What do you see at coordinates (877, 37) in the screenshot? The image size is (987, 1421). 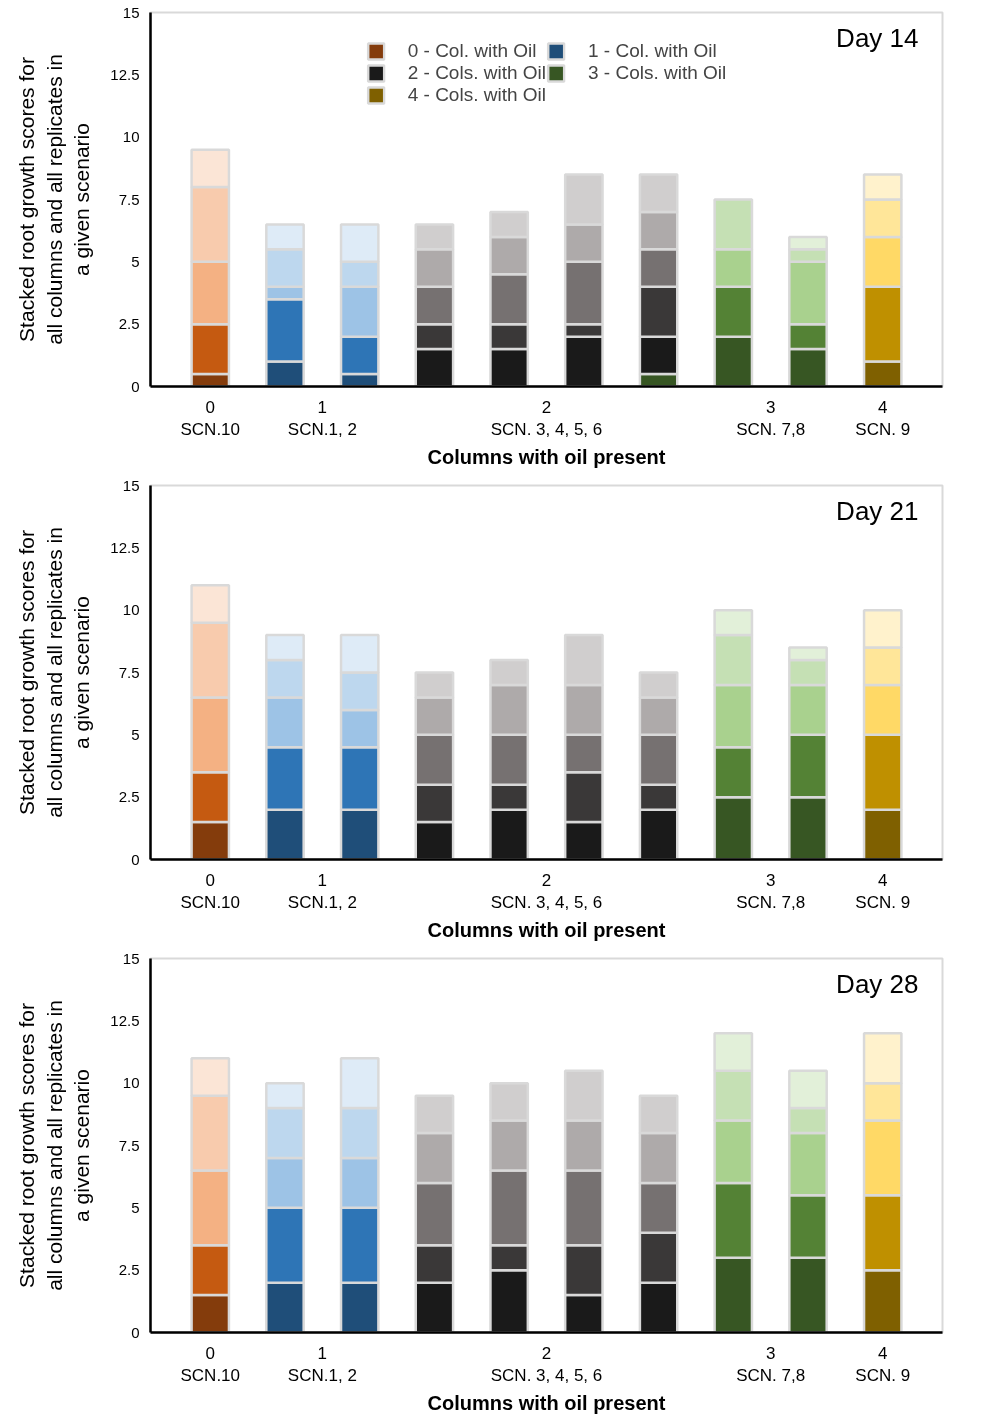 I see `chart-title: Day 14` at bounding box center [877, 37].